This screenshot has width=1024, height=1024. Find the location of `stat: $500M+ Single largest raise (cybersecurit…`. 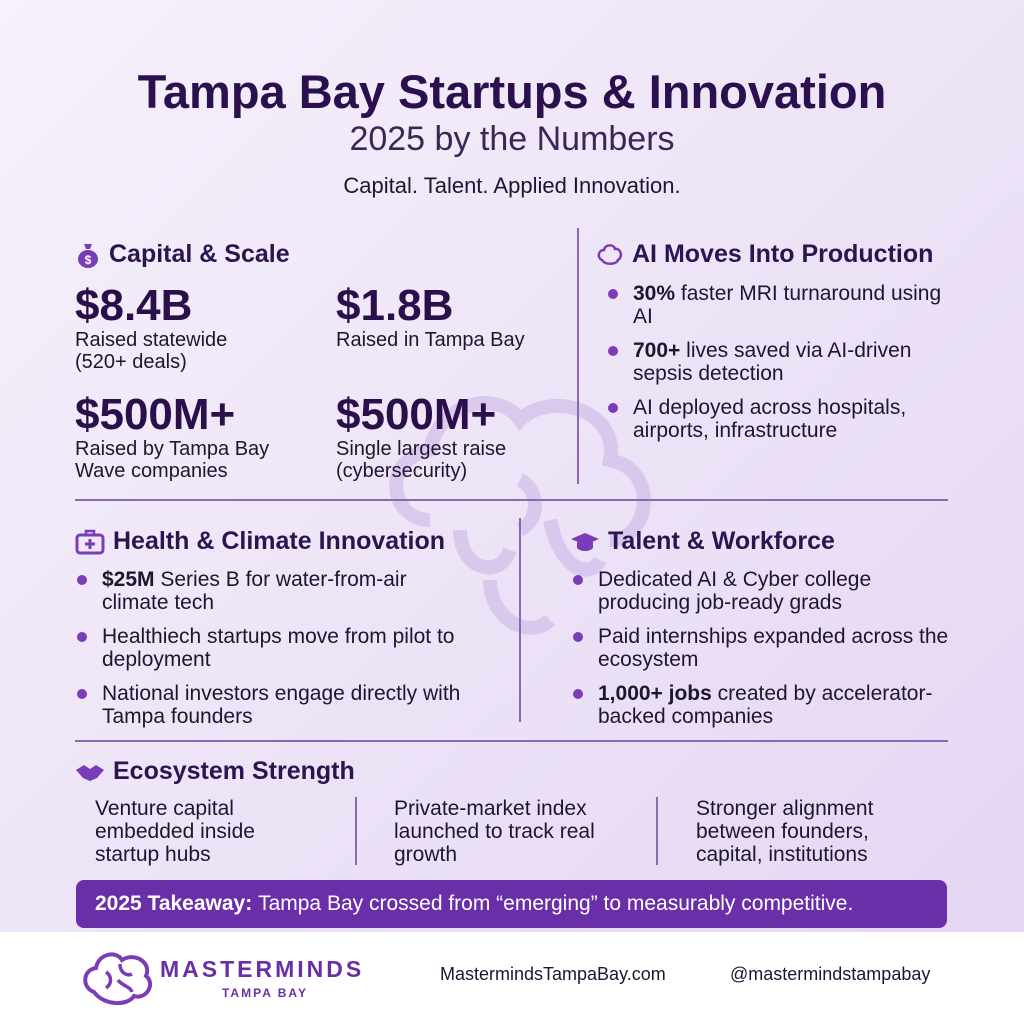

stat: $500M+ Single largest raise (cybersecurit… is located at coordinates (456, 436).